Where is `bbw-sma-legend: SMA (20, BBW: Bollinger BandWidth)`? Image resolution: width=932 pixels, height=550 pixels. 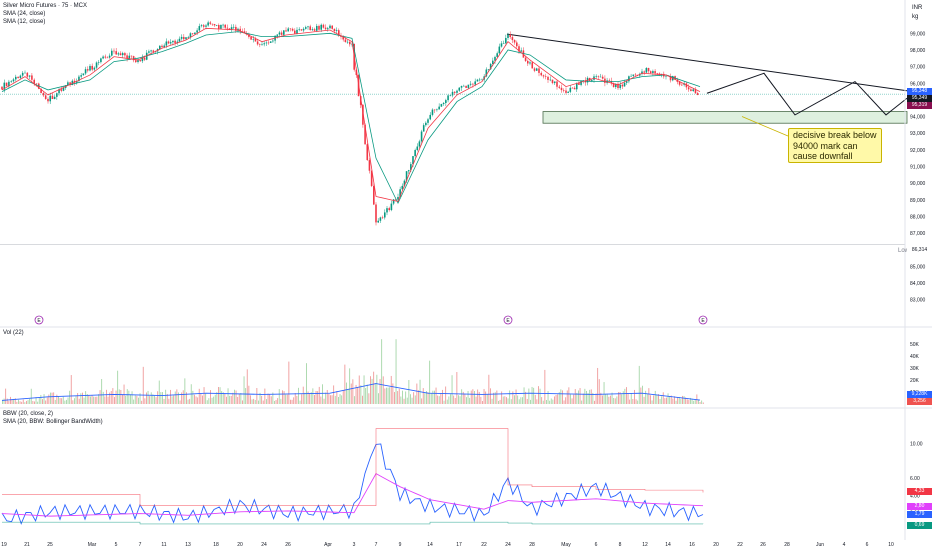 bbw-sma-legend: SMA (20, BBW: Bollinger BandWidth) is located at coordinates (53, 422).